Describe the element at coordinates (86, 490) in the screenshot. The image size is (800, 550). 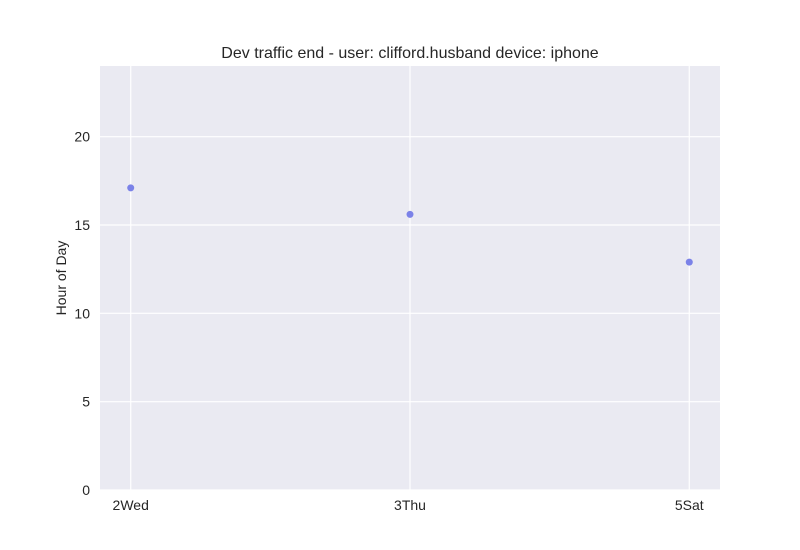
I see `y-tick-label: 0` at that location.